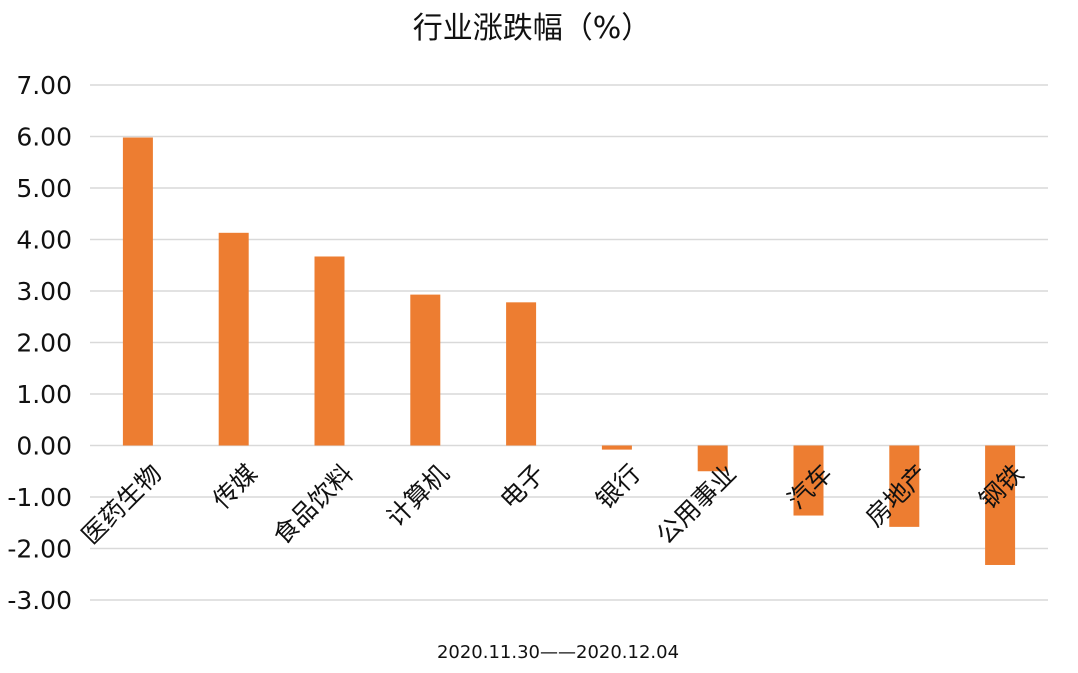  I want to click on chart-title: 行业涨跌幅（%）, so click(532, 28).